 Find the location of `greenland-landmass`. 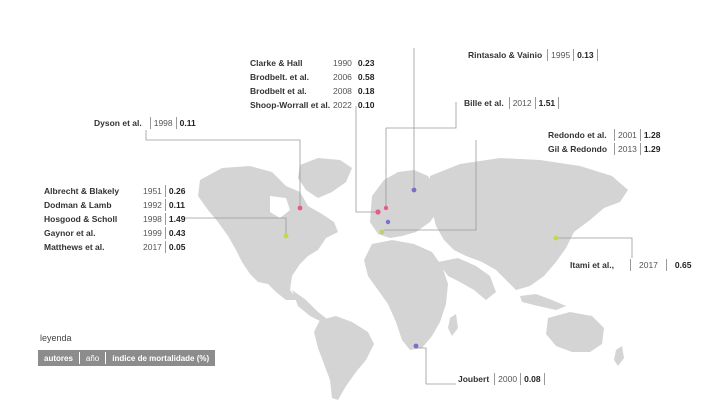

greenland-landmass is located at coordinates (325, 178).